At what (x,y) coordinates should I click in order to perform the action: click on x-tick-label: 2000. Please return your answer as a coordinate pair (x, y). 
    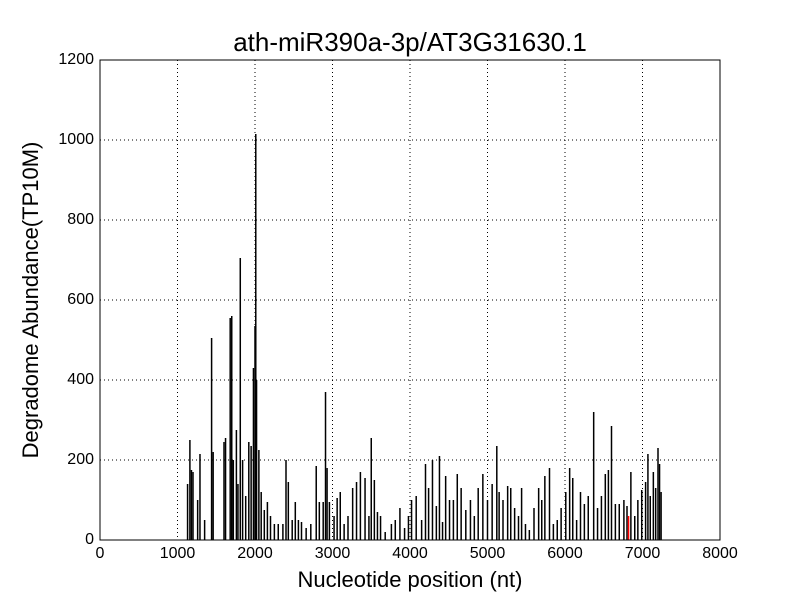
    Looking at the image, I should click on (255, 553).